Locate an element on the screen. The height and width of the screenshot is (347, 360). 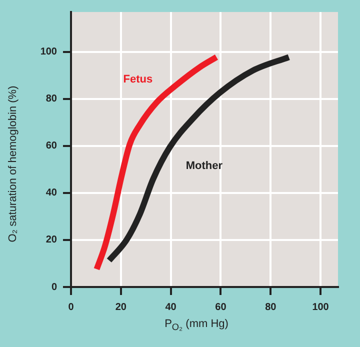
x-tick-label: 60 is located at coordinates (221, 307).